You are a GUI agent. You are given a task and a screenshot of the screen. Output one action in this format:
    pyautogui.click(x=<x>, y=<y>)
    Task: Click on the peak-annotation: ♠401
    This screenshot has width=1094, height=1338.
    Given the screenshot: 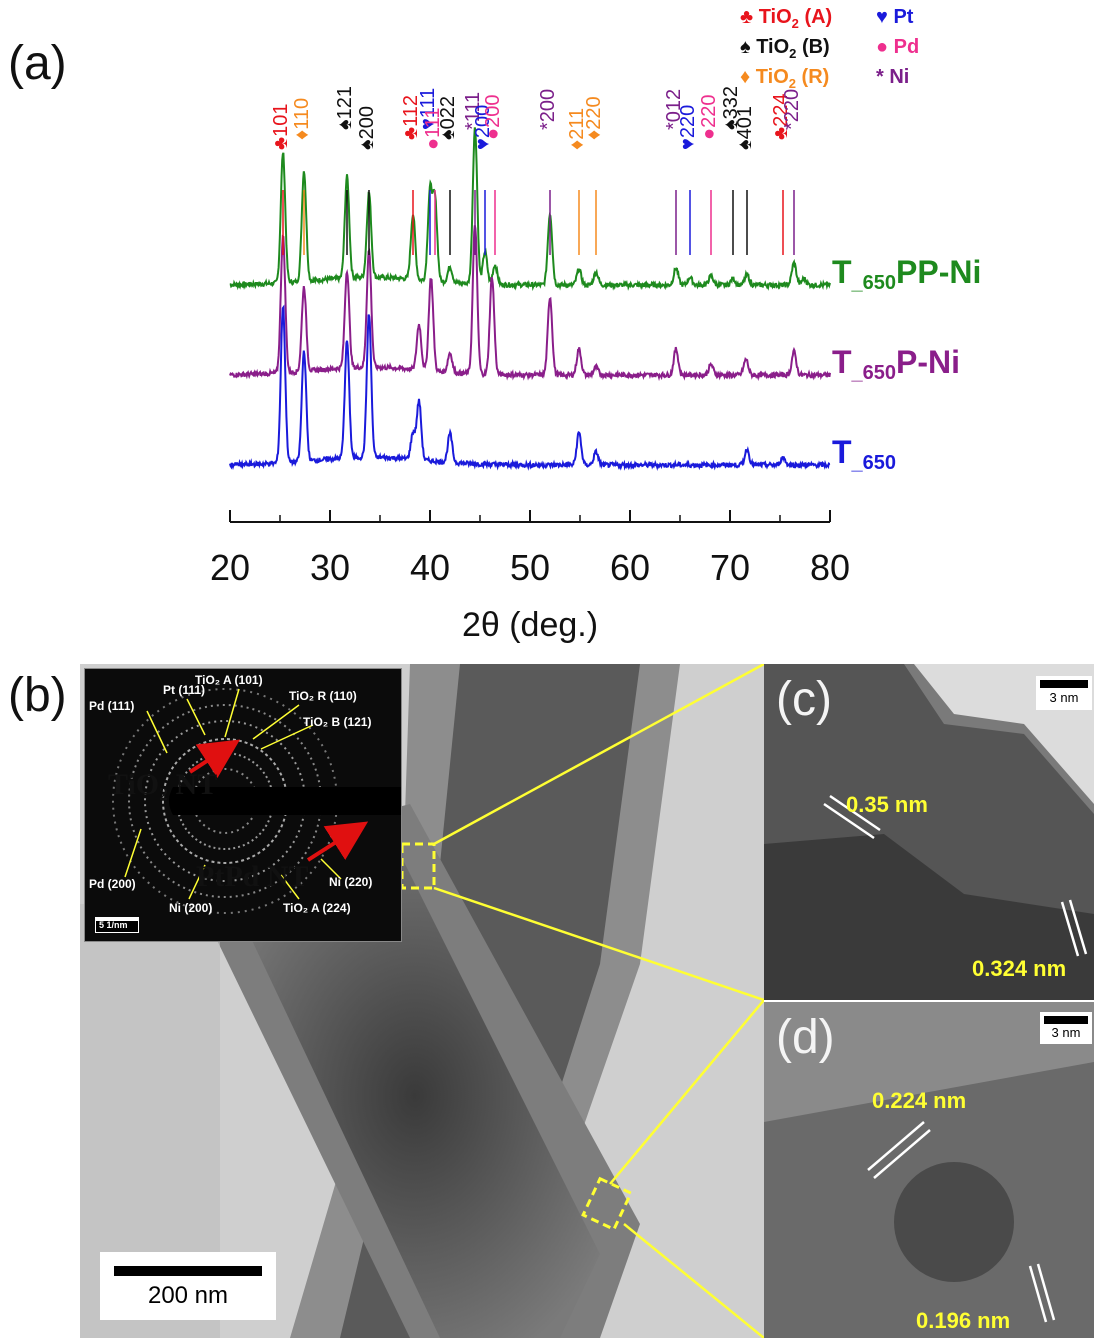 What is the action you would take?
    pyautogui.click(x=745, y=180)
    